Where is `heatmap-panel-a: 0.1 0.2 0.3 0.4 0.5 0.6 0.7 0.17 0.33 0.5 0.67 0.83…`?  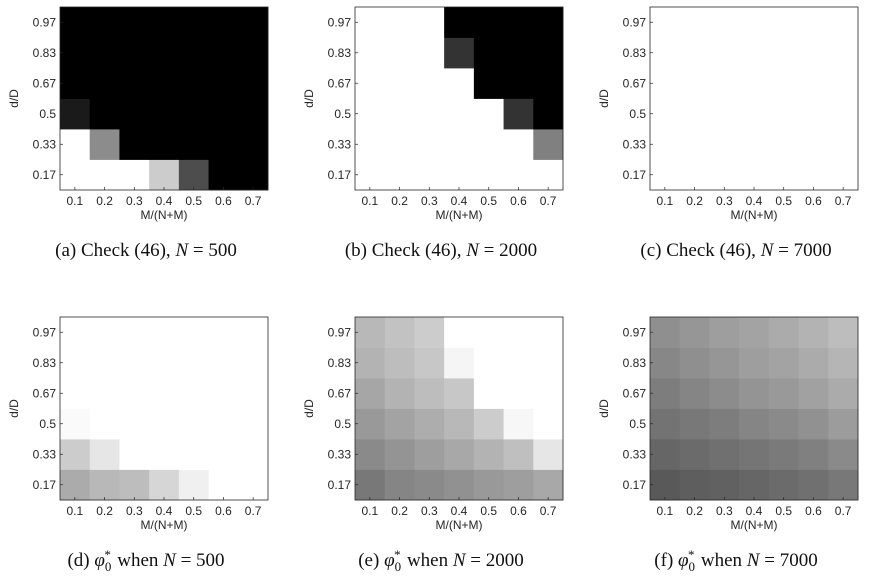 heatmap-panel-a: 0.1 0.2 0.3 0.4 0.5 0.6 0.7 0.17 0.33 0.5 0.67 0.83… is located at coordinates (138, 133).